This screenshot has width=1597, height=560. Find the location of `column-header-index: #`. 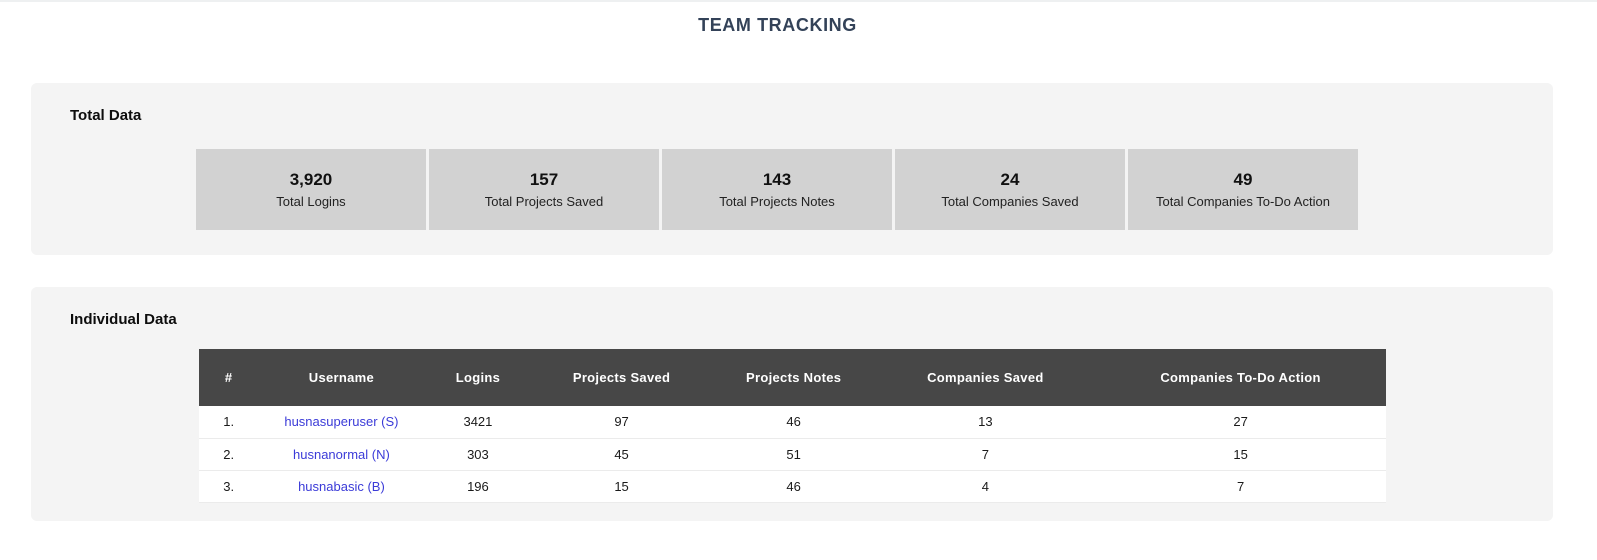

column-header-index: # is located at coordinates (229, 377).